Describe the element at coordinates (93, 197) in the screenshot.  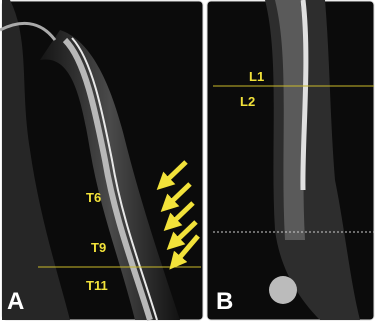
I see `level-label: T6` at that location.